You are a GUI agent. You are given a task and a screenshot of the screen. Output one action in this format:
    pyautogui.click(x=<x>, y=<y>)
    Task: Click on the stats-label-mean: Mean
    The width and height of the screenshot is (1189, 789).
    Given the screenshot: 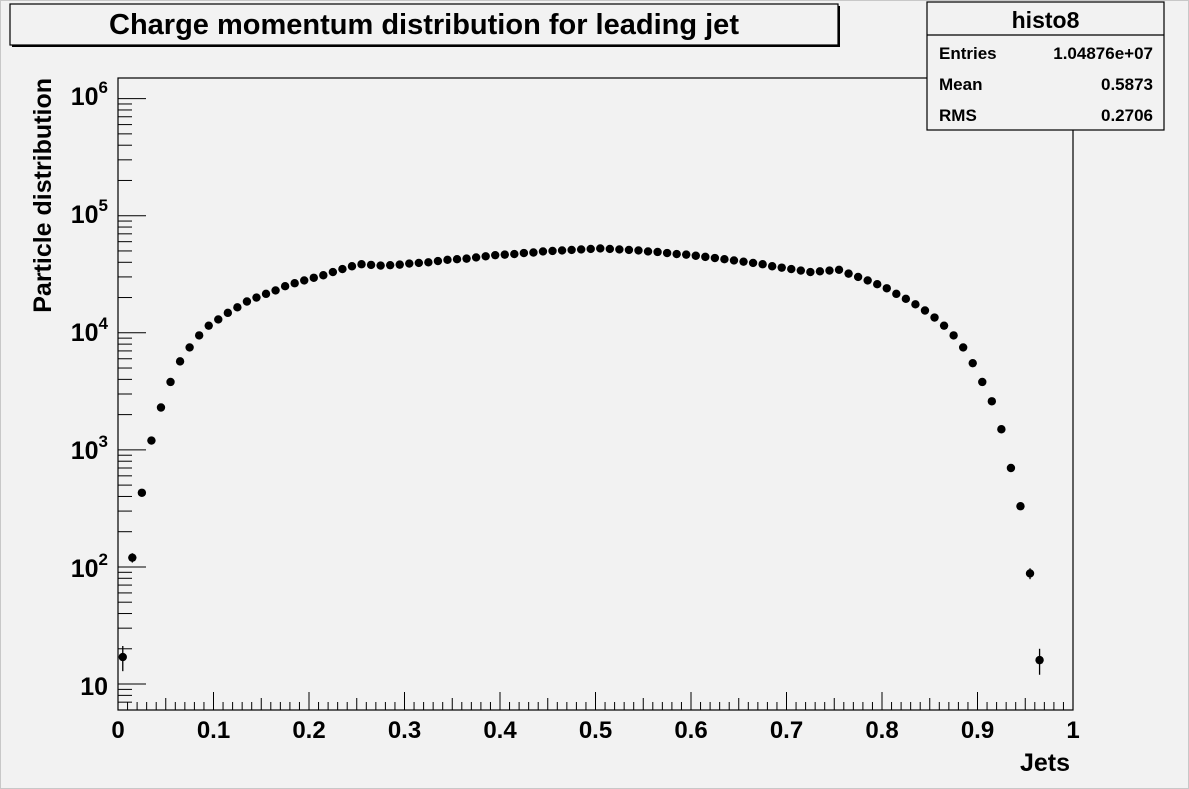 What is the action you would take?
    pyautogui.click(x=960, y=84)
    